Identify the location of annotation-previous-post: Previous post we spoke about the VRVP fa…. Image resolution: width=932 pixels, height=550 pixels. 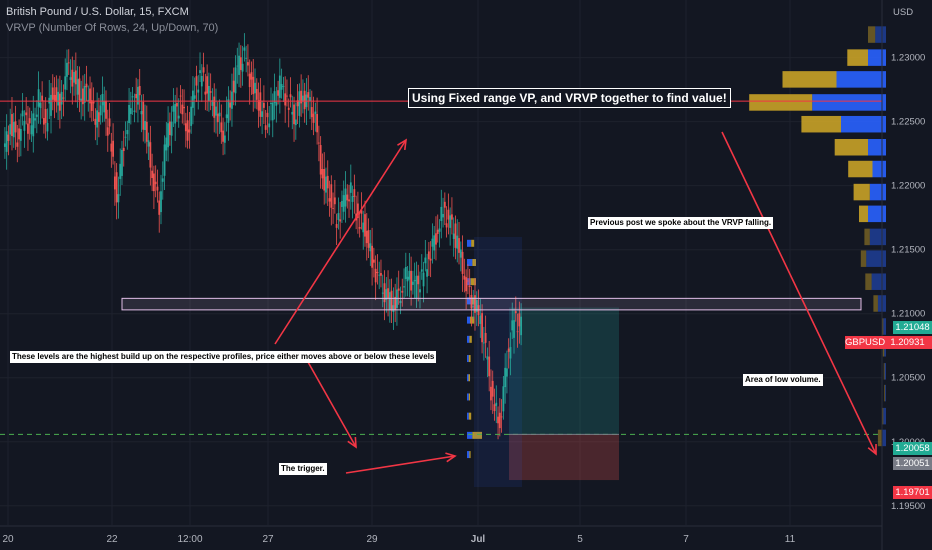
(681, 223).